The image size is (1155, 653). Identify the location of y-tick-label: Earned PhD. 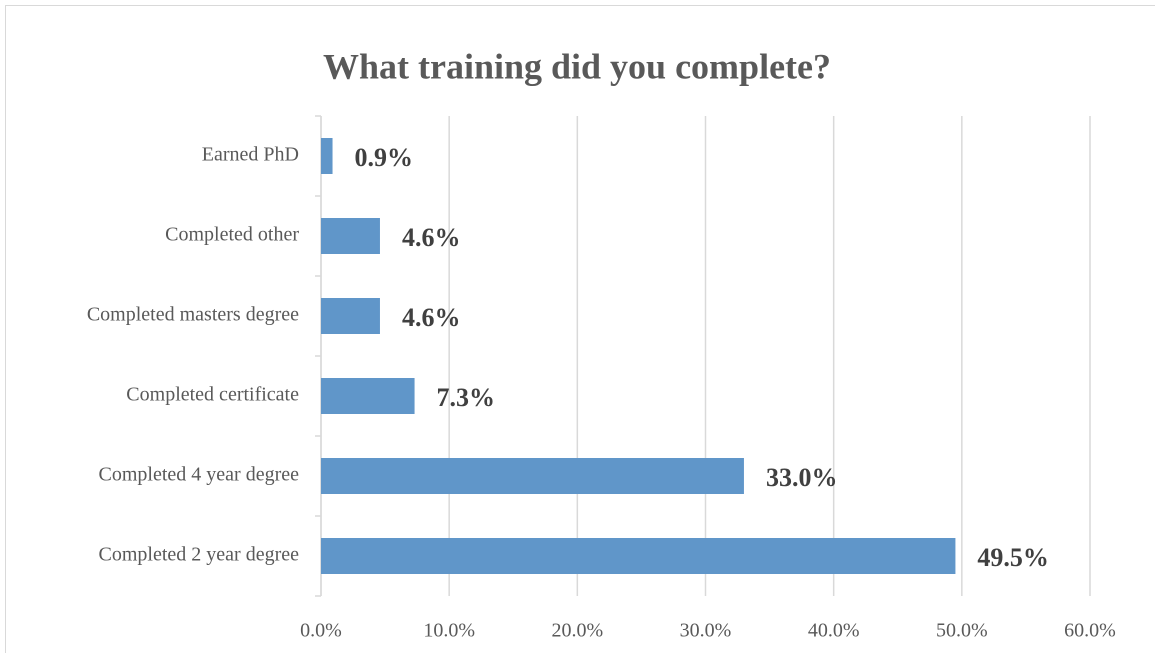
(250, 155).